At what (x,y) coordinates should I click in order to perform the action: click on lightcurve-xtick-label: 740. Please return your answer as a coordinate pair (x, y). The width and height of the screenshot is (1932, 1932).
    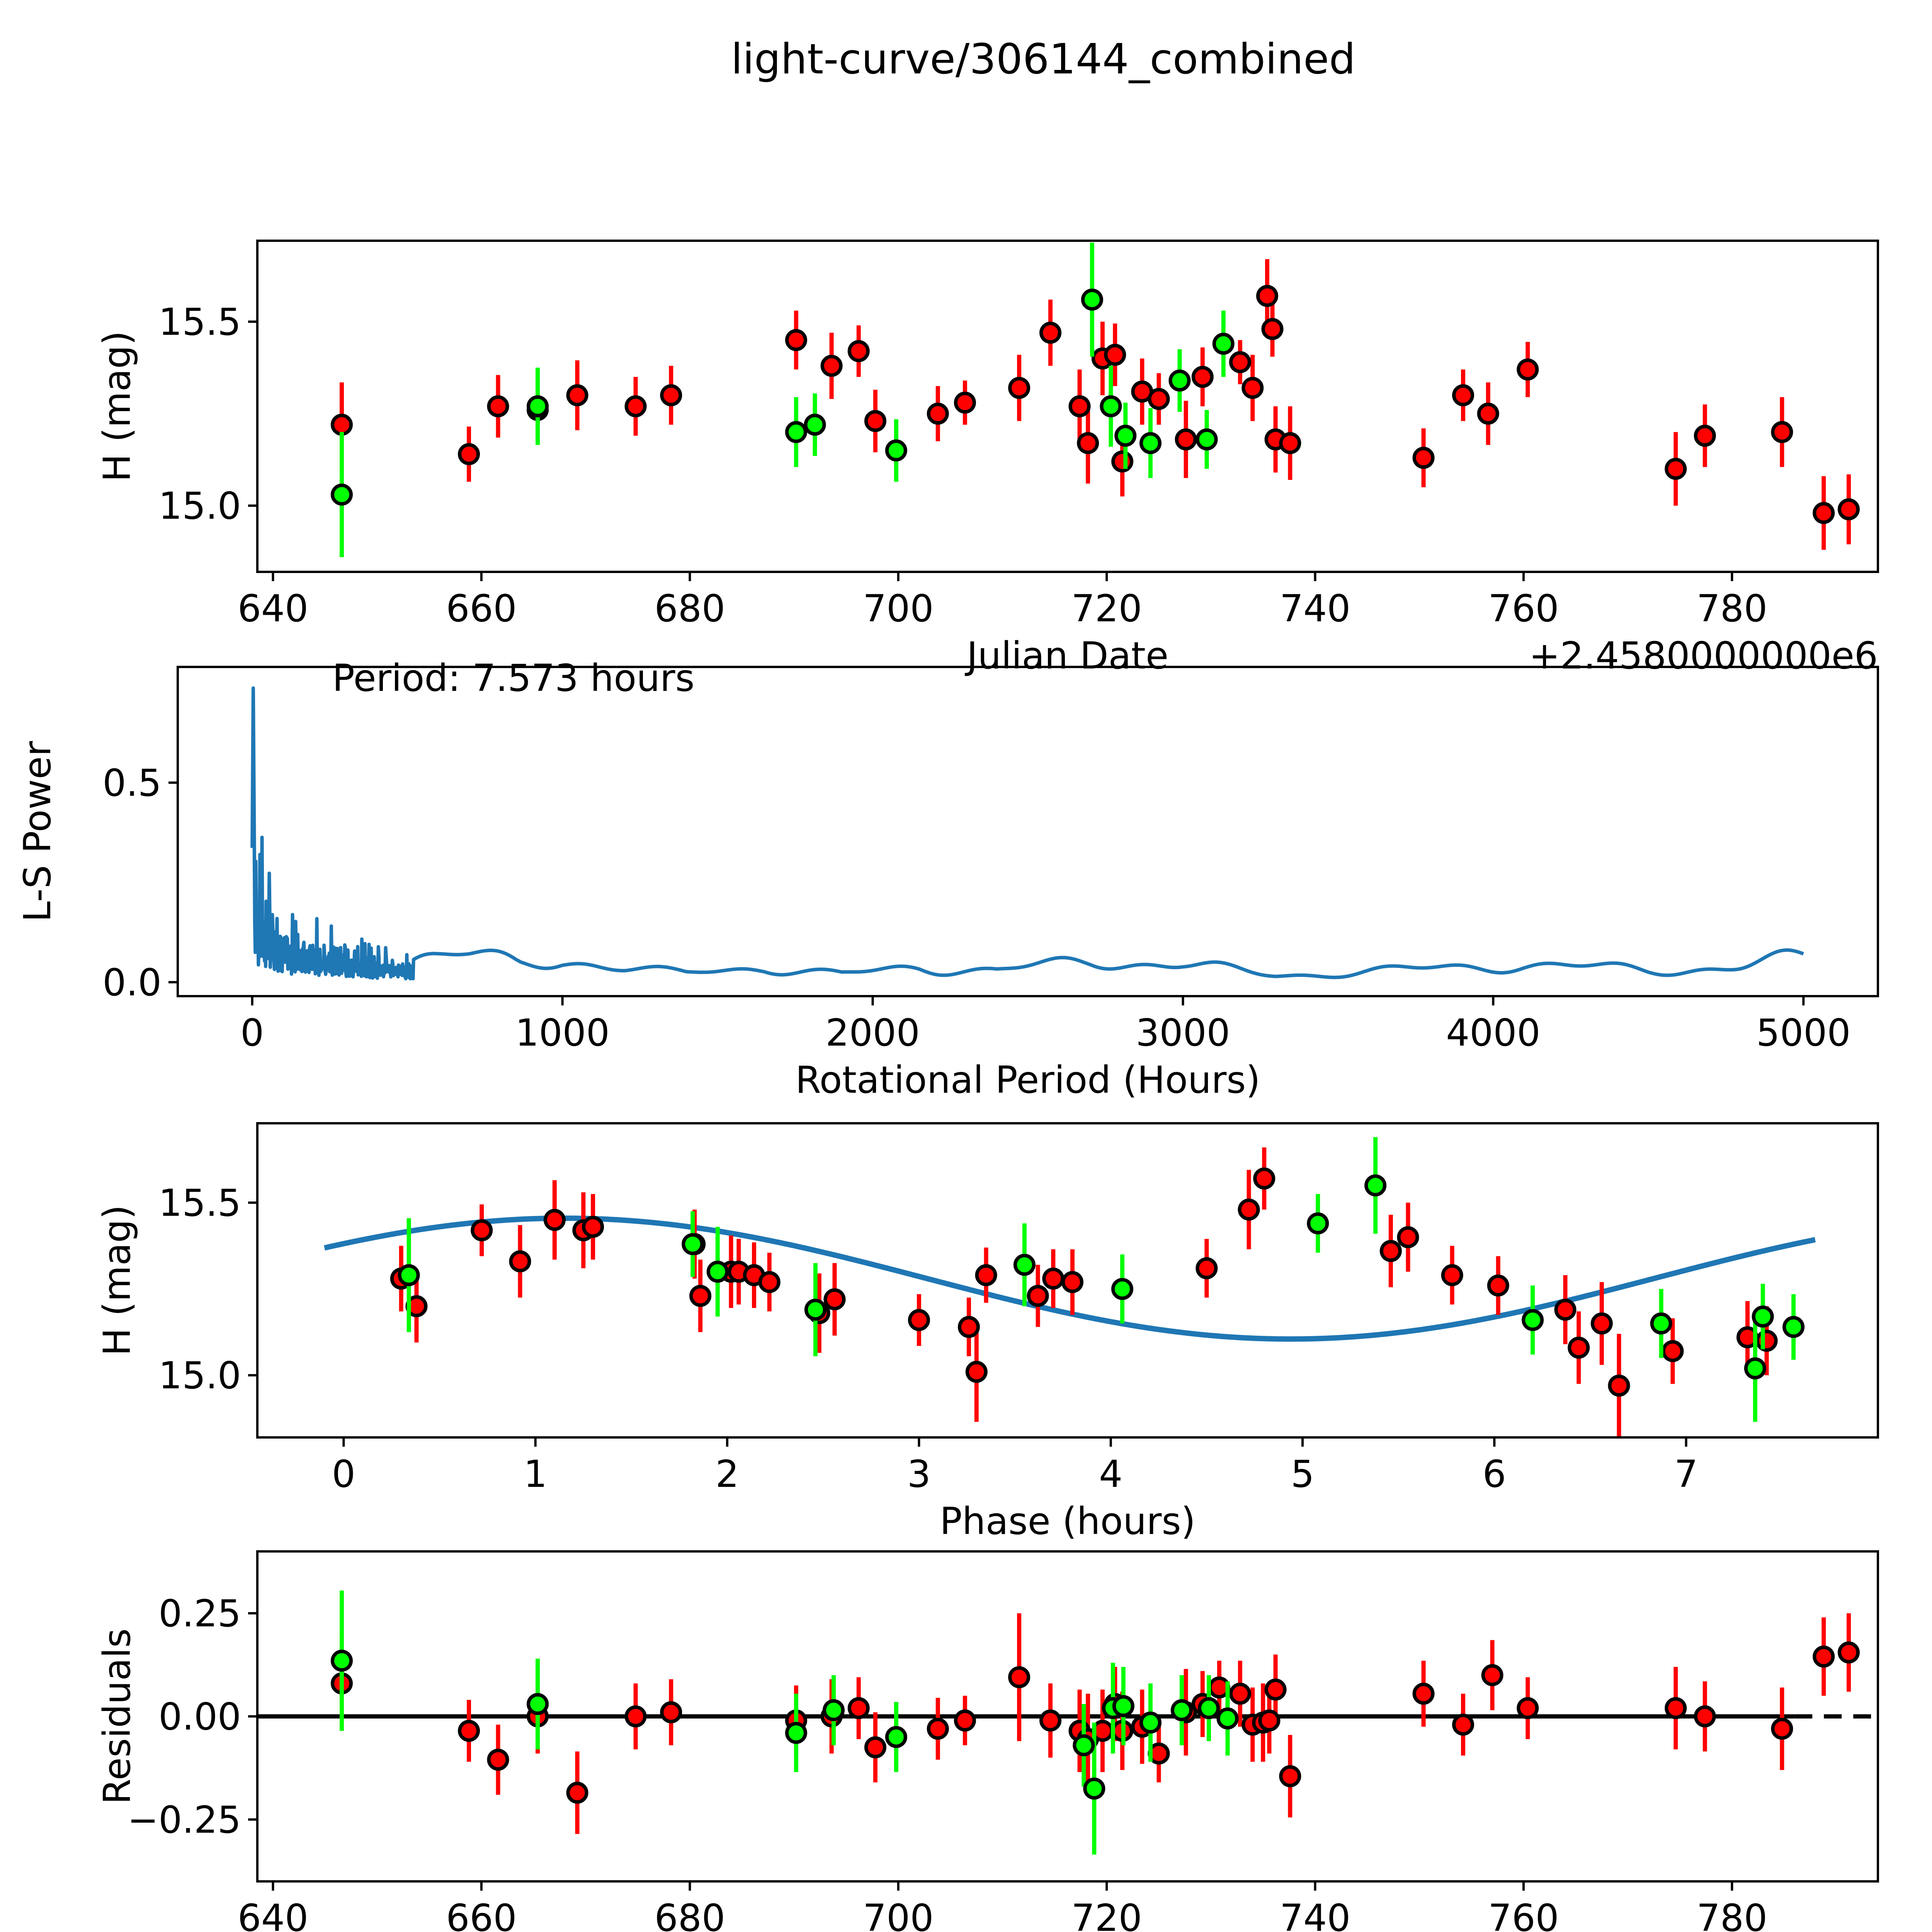
    Looking at the image, I should click on (1315, 609).